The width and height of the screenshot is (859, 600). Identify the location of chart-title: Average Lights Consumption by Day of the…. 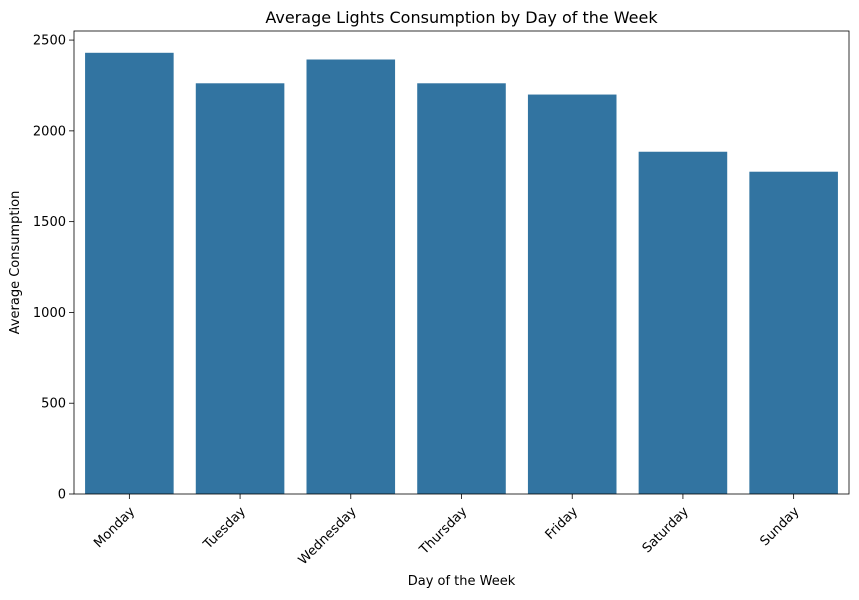
(461, 17).